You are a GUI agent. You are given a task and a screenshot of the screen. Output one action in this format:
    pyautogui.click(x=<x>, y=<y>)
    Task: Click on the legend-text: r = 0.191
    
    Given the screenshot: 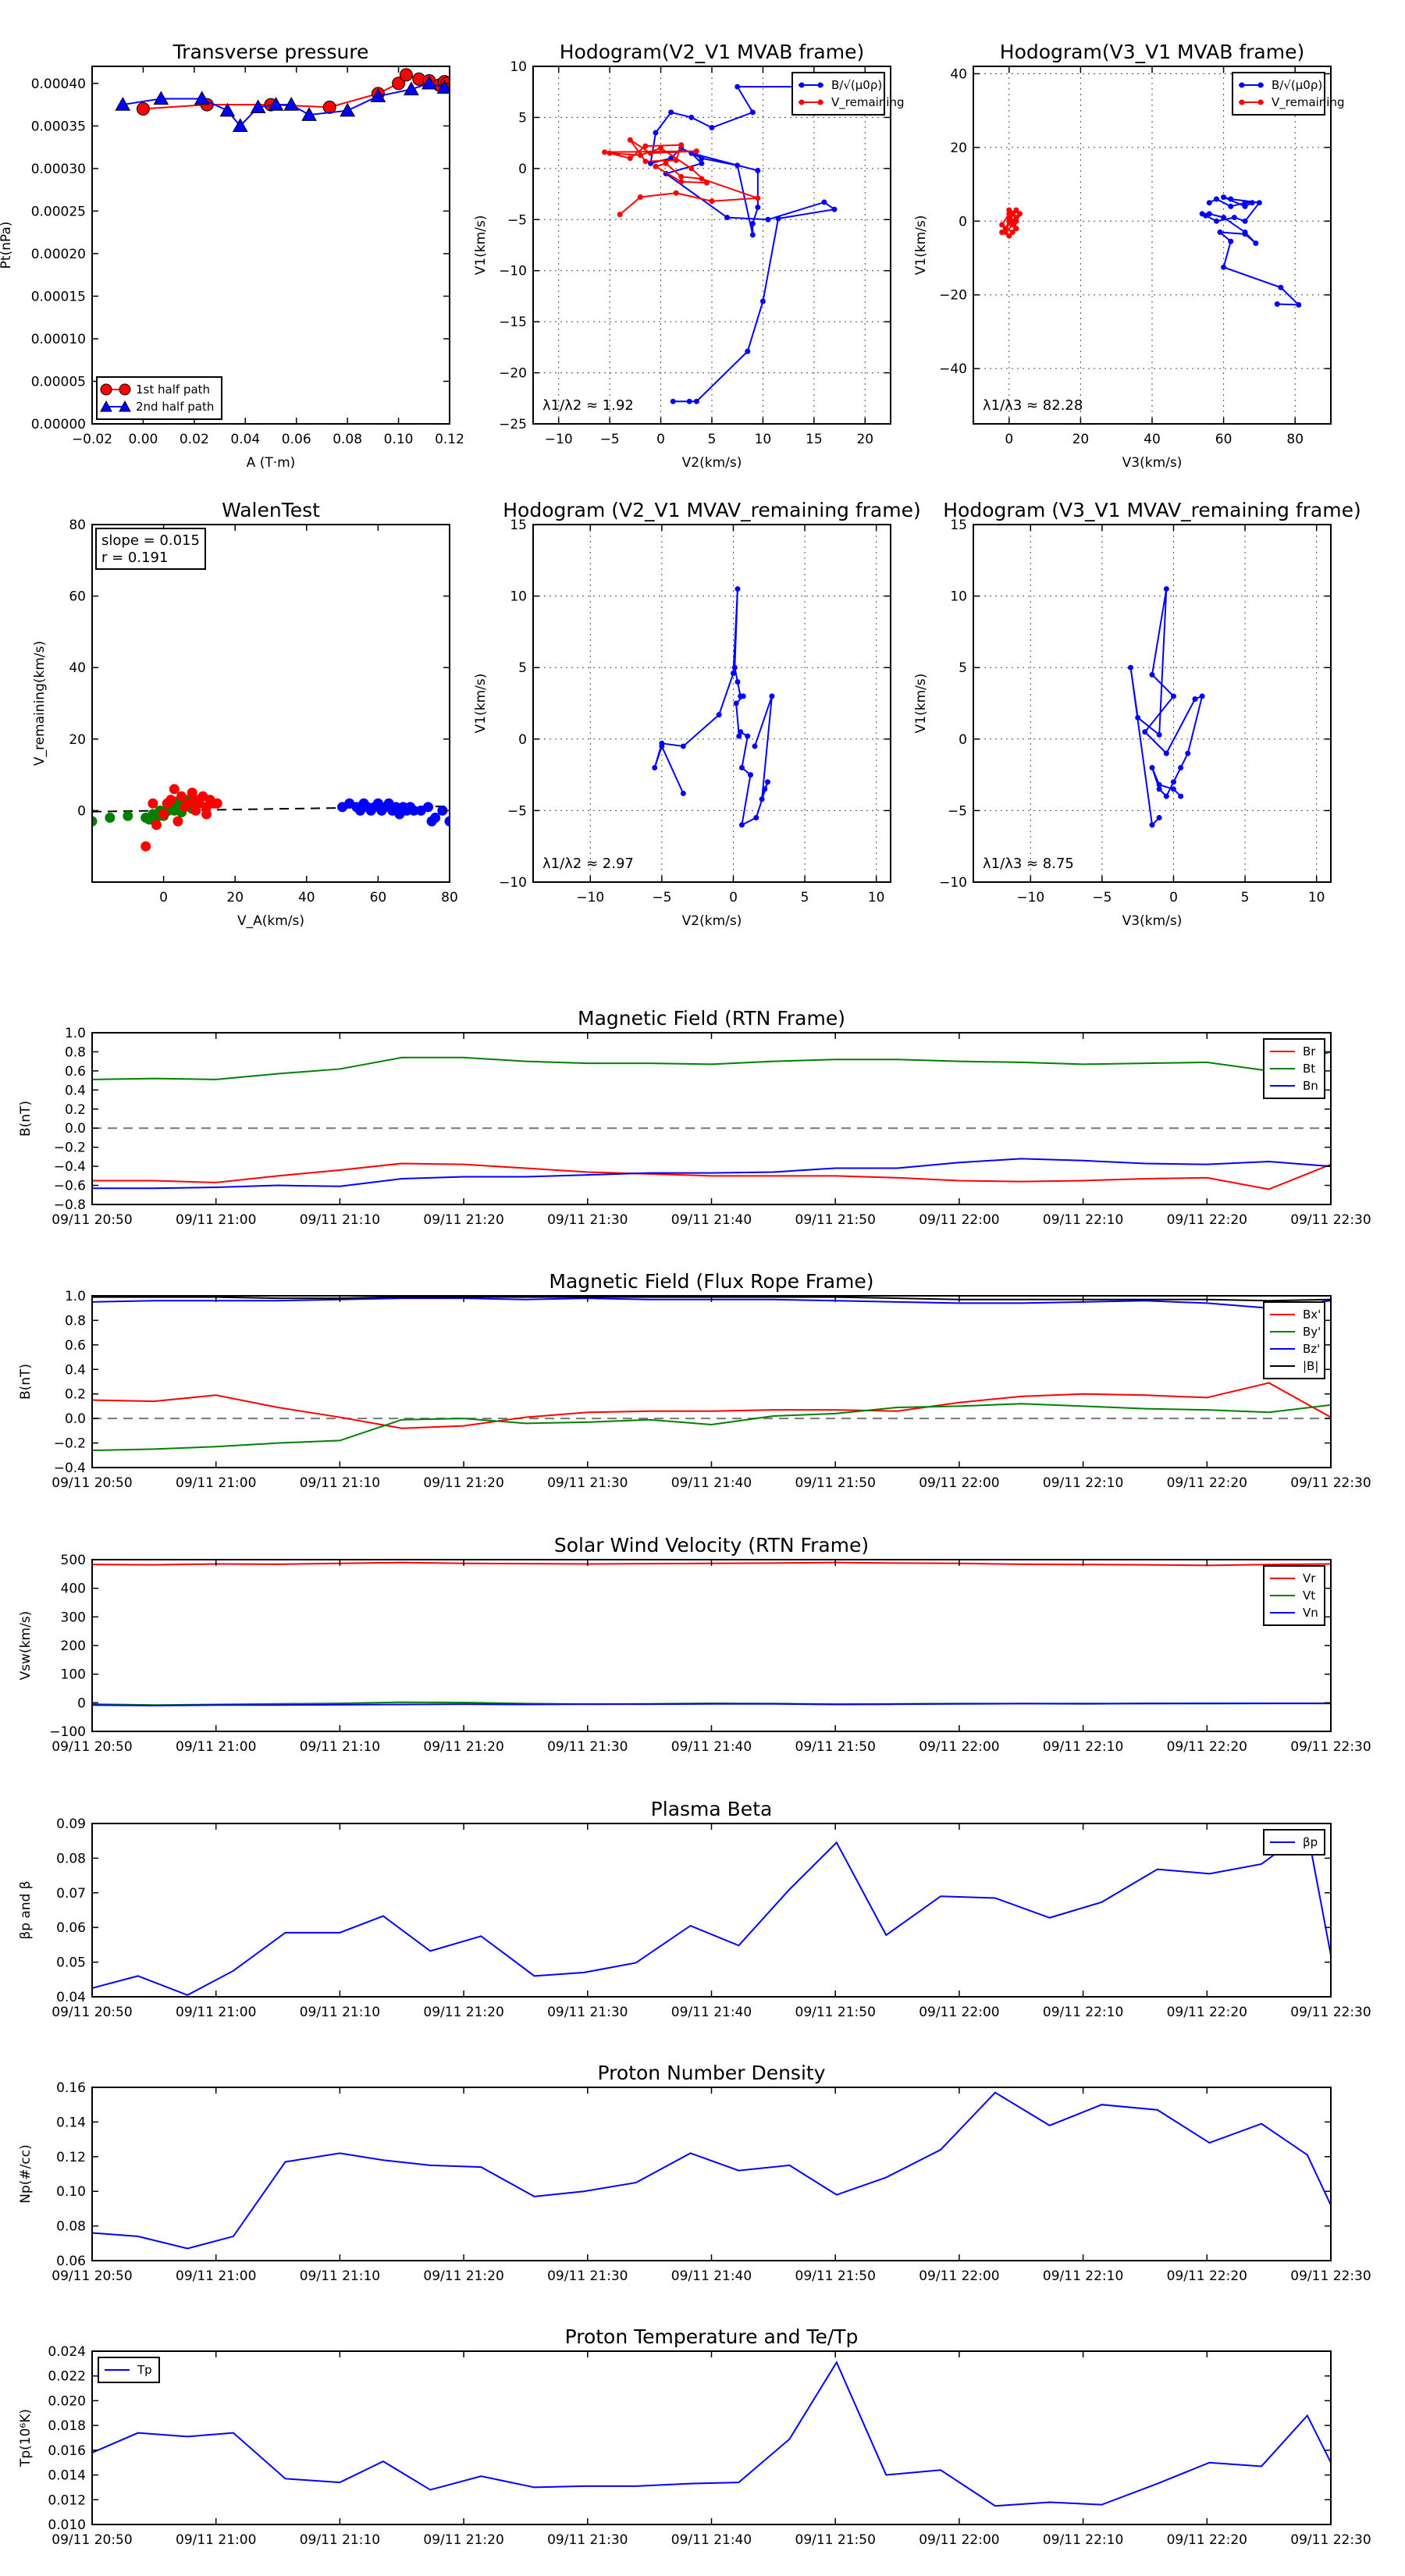 What is the action you would take?
    pyautogui.click(x=135, y=558)
    